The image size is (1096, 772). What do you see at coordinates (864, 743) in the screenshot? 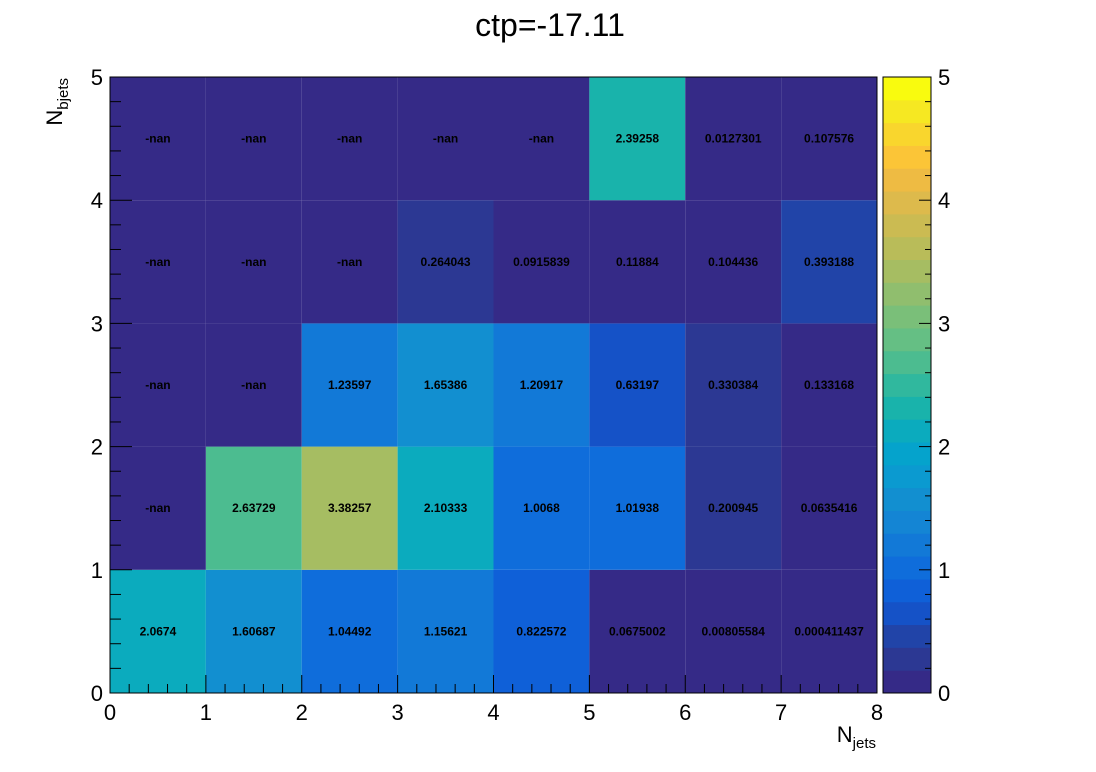
I see `x-axis-label-sub: jets` at bounding box center [864, 743].